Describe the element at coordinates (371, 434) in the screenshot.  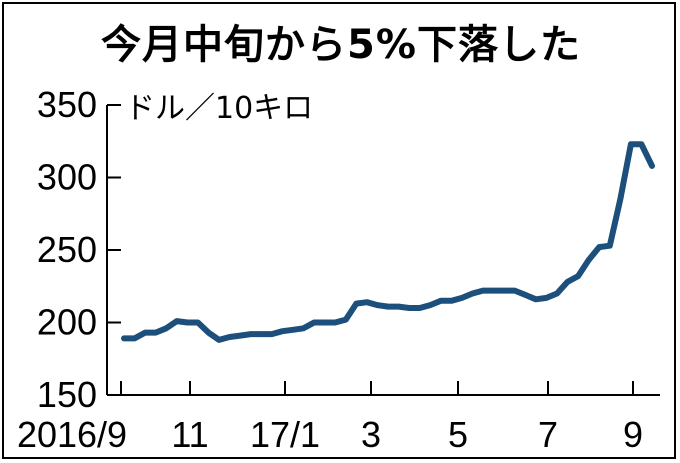
I see `x-tick-label: 3` at that location.